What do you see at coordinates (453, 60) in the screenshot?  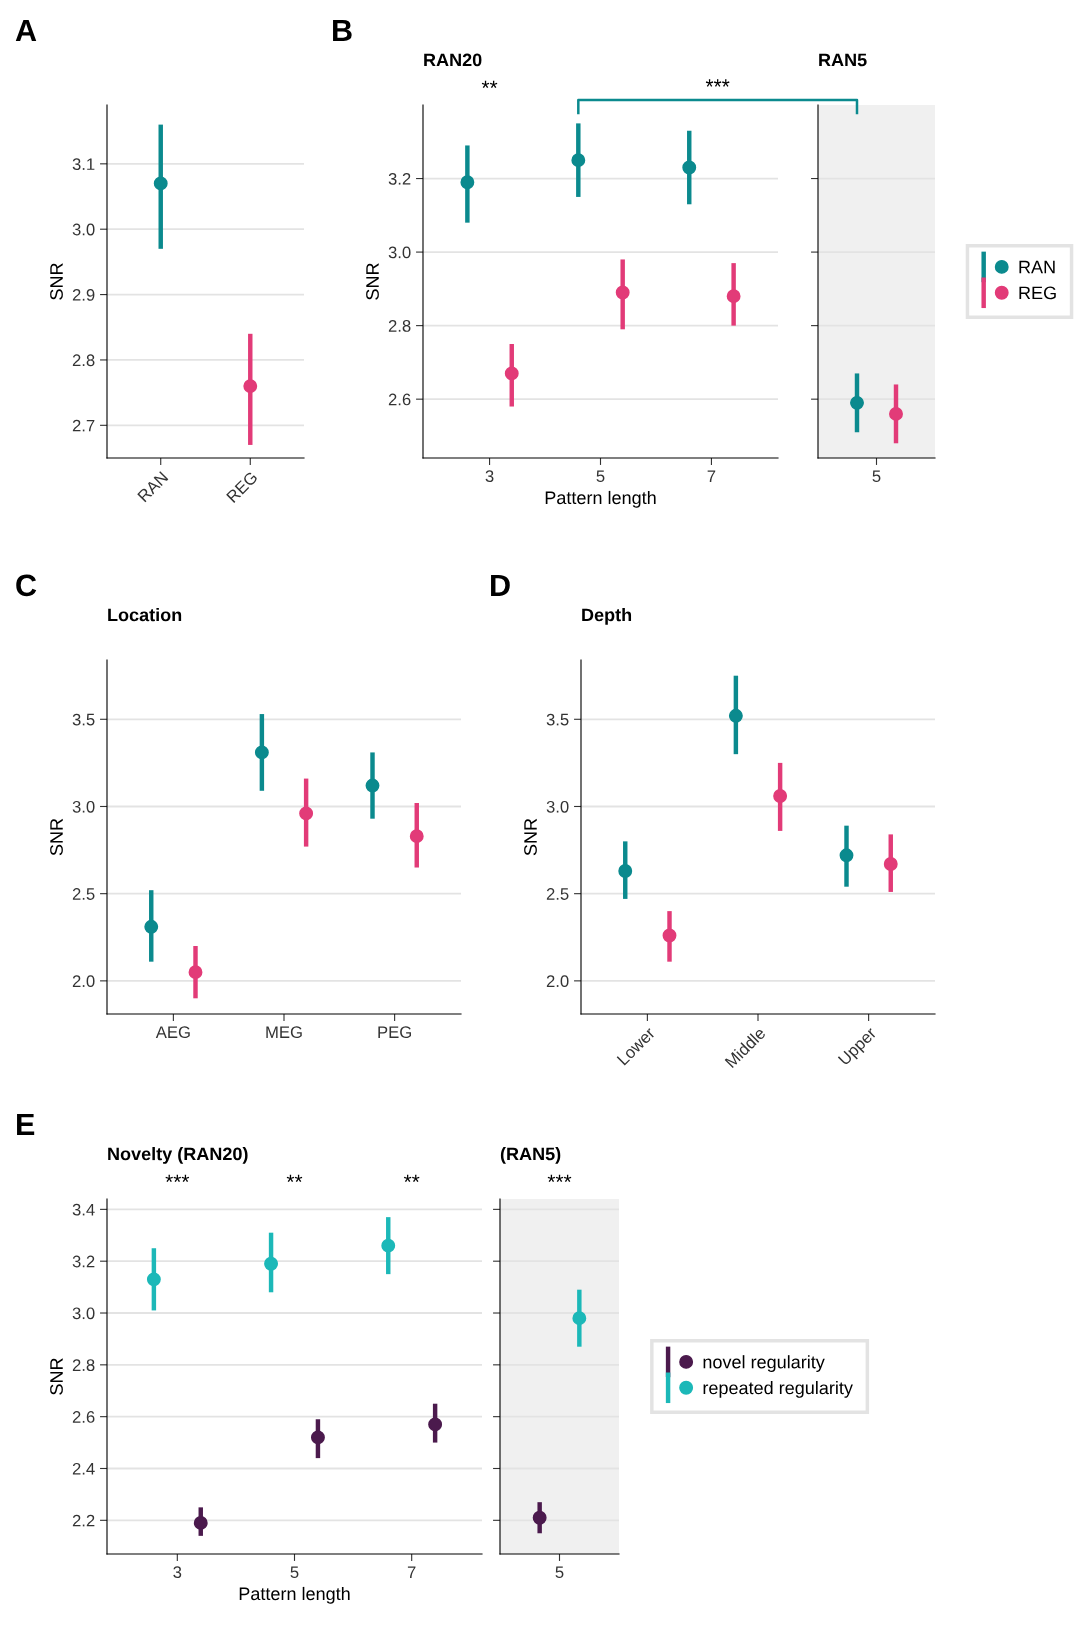 I see `chart-title: RAN20` at bounding box center [453, 60].